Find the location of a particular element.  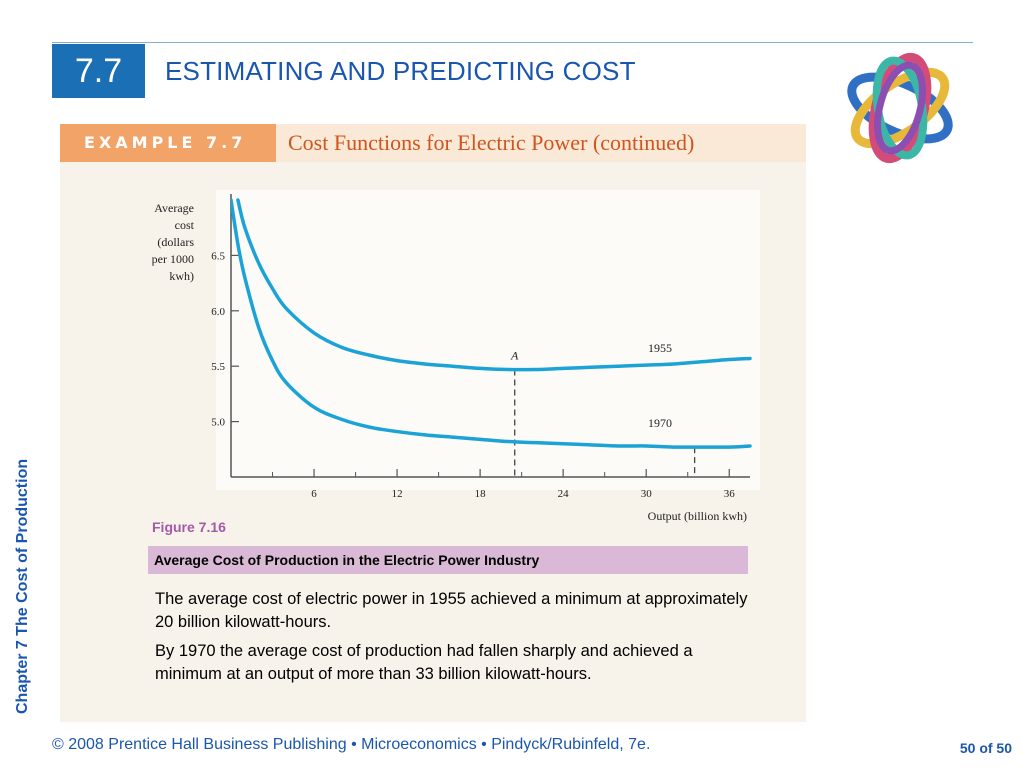

slide-title: ESTIMATING AND PREDICTING COST is located at coordinates (400, 71).